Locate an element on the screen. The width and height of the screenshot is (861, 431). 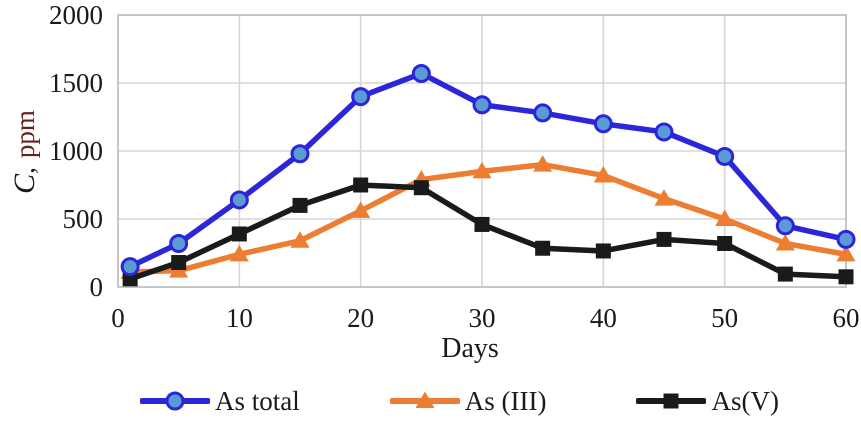
x-tick-label-40: 40 is located at coordinates (603, 318).